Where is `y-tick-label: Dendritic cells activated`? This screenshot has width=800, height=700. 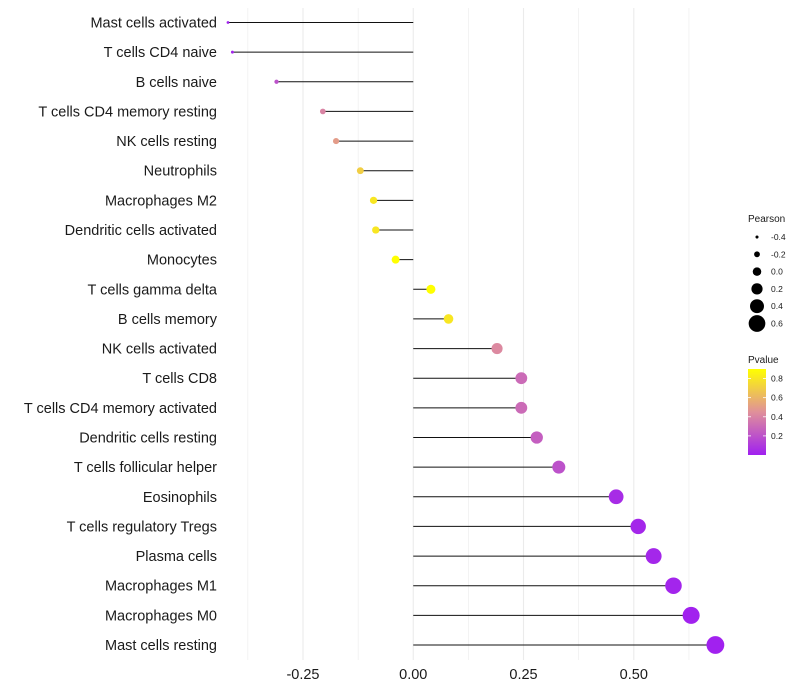
y-tick-label: Dendritic cells activated is located at coordinates (141, 231).